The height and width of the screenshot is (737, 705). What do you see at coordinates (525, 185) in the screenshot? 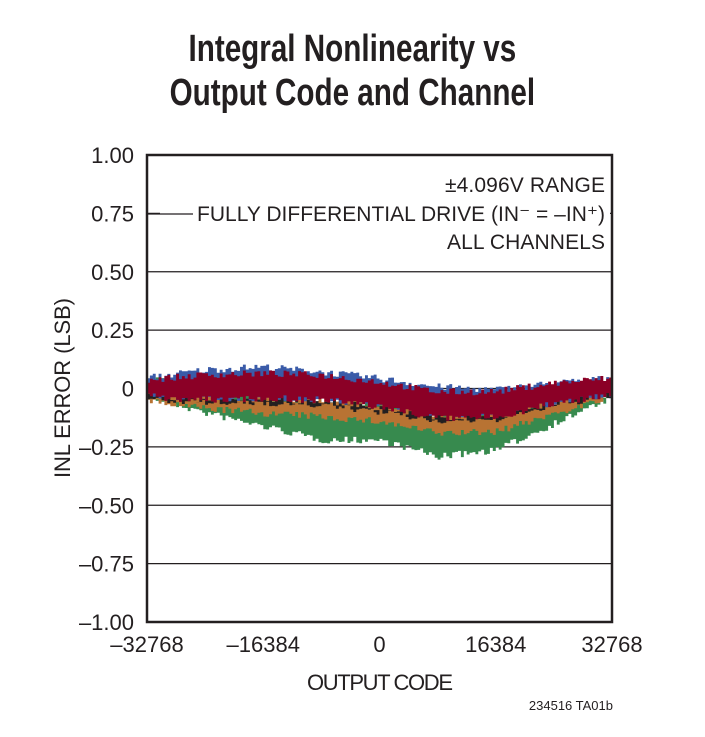
I see `annotation-range: ±4.096V RANGE` at bounding box center [525, 185].